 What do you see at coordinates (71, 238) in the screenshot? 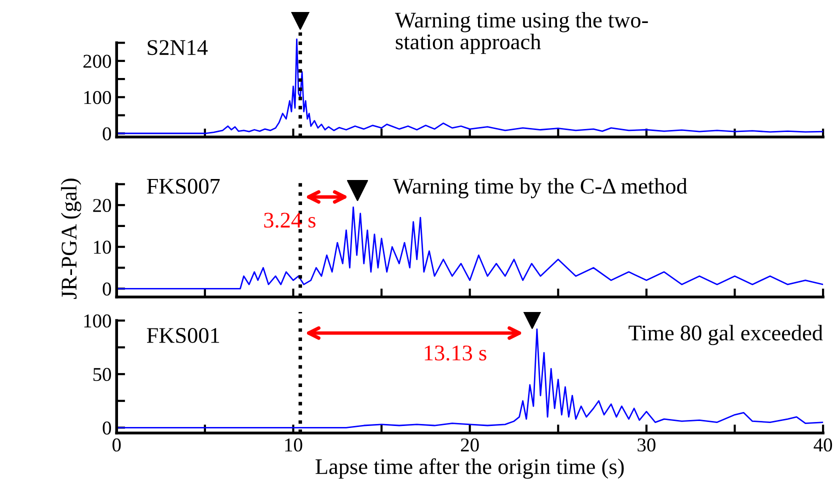
I see `y-axis-title: JR-PGA (gal)` at bounding box center [71, 238].